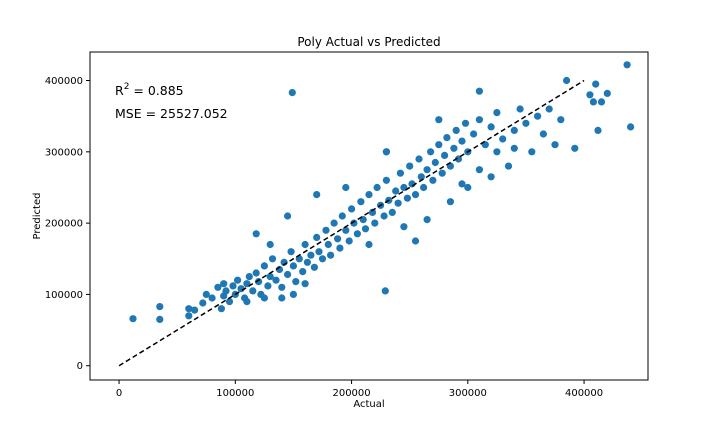 The height and width of the screenshot is (436, 720). What do you see at coordinates (64, 295) in the screenshot?
I see `y-tick-label: 100000` at bounding box center [64, 295].